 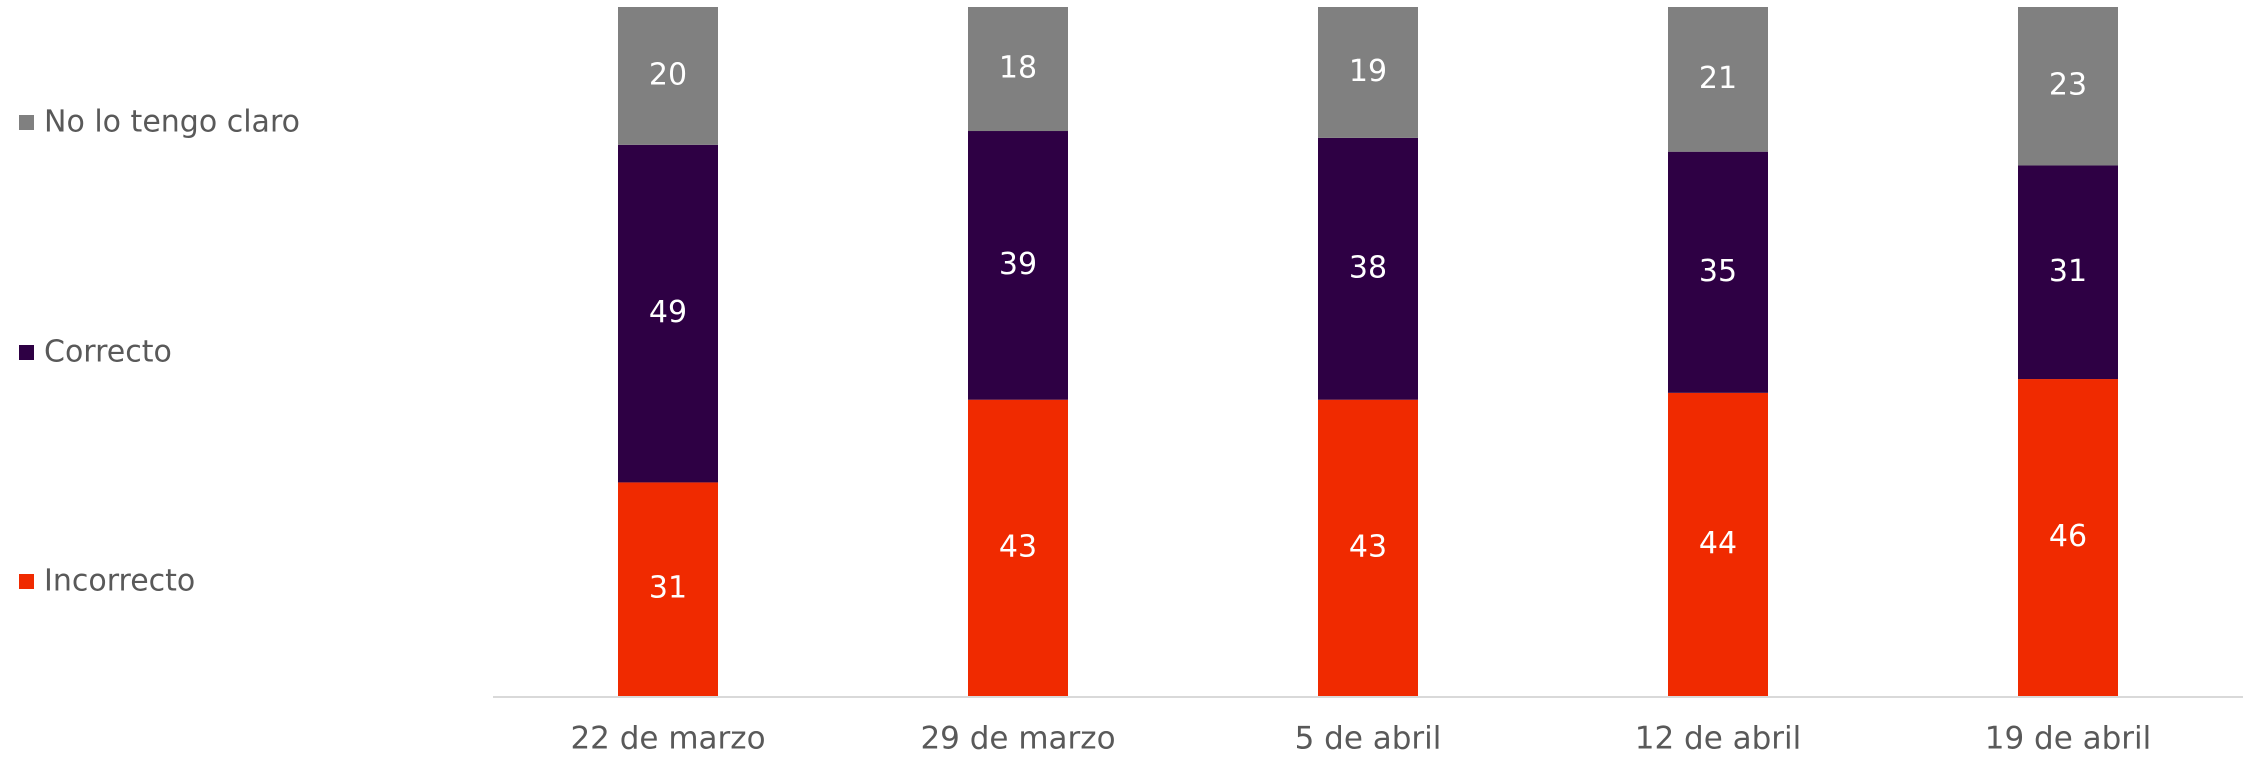 I want to click on x-tick-label: 22 de marzo, so click(x=667, y=739).